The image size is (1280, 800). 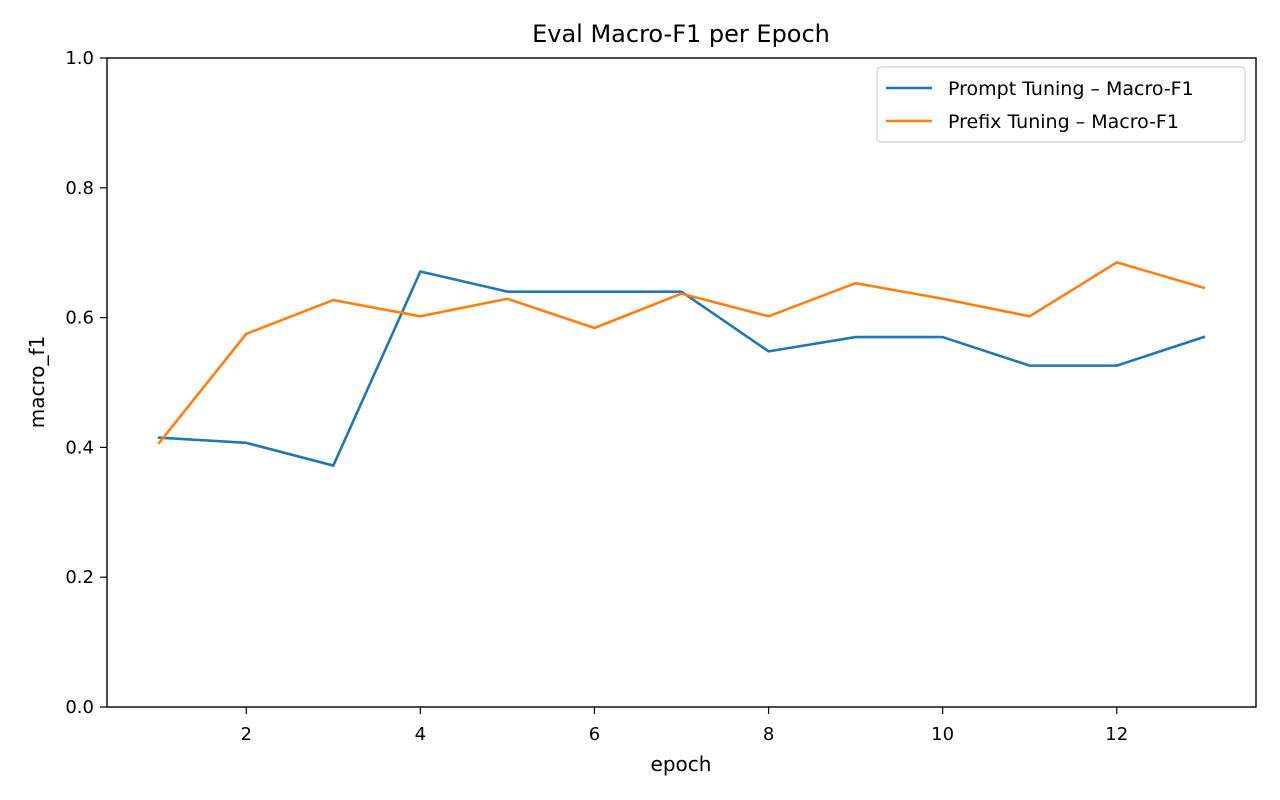 What do you see at coordinates (246, 734) in the screenshot?
I see `x-tick-label: 2` at bounding box center [246, 734].